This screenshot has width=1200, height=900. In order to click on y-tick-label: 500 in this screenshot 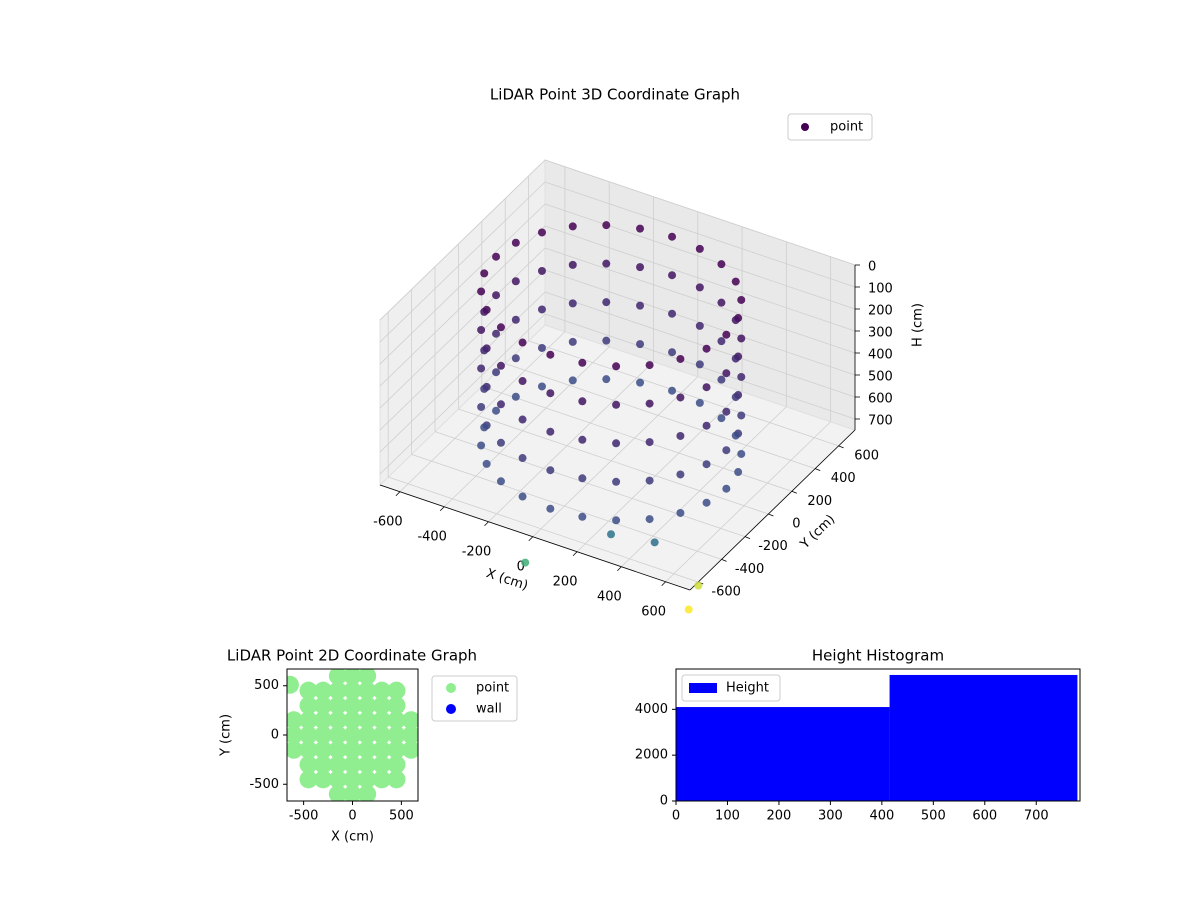, I will do `click(266, 685)`.